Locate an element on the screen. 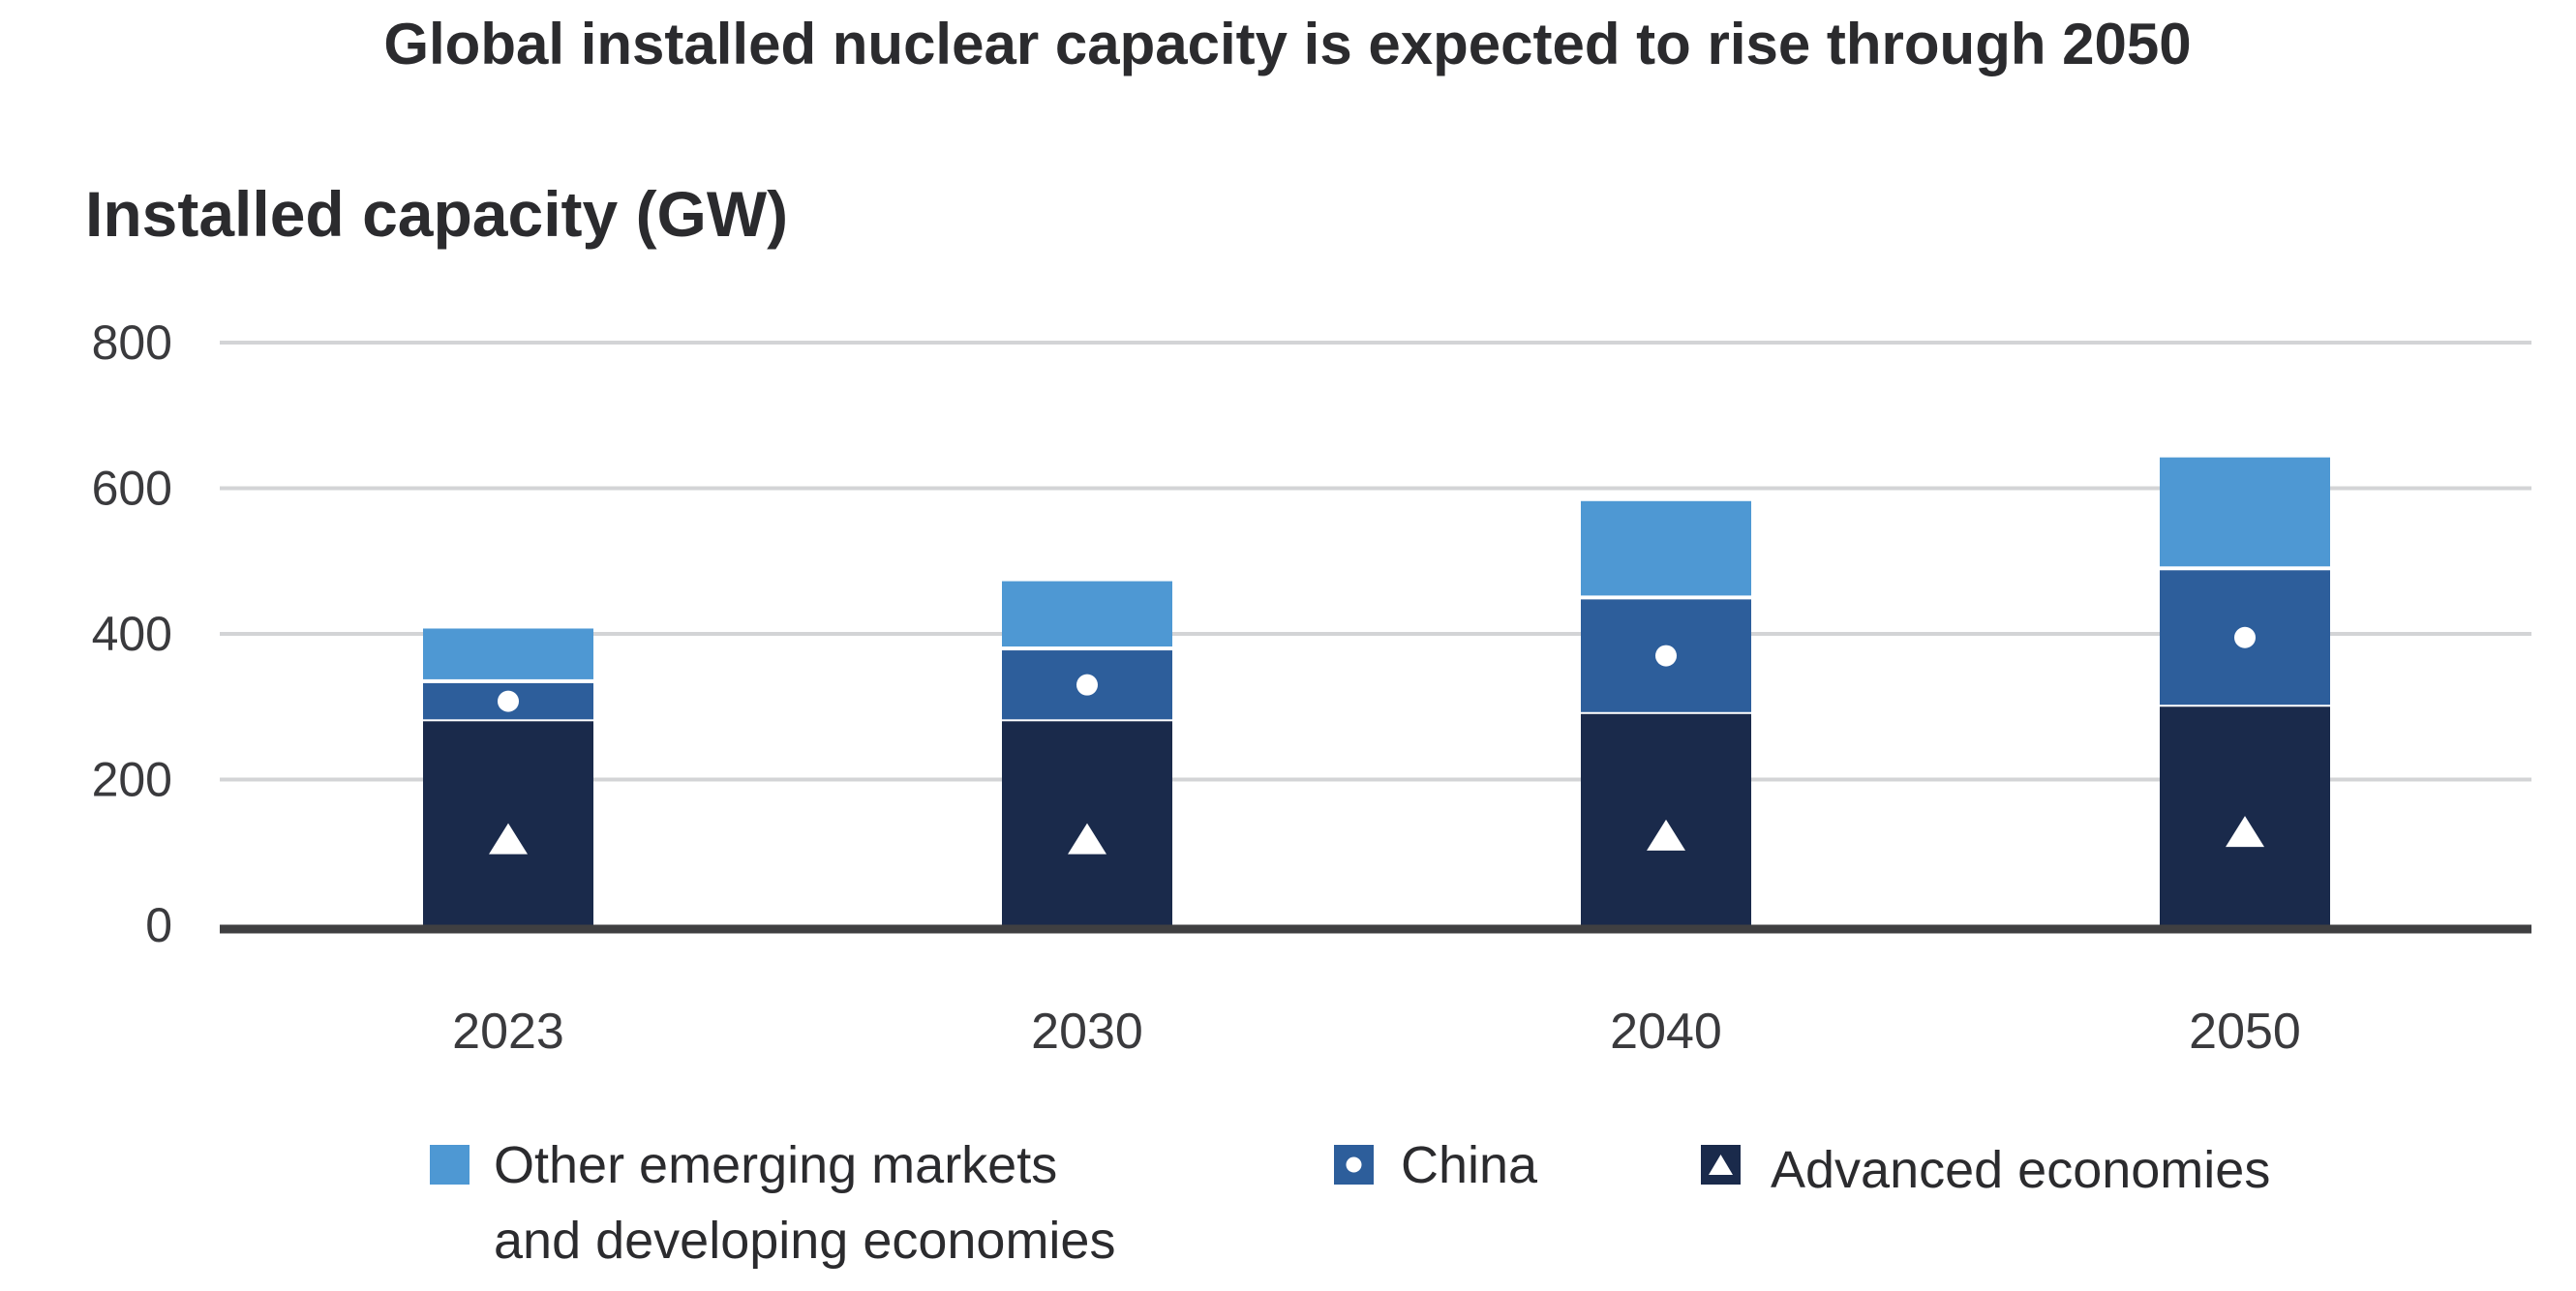 Image resolution: width=2576 pixels, height=1291 pixels. y-tick-label: 800 is located at coordinates (132, 343).